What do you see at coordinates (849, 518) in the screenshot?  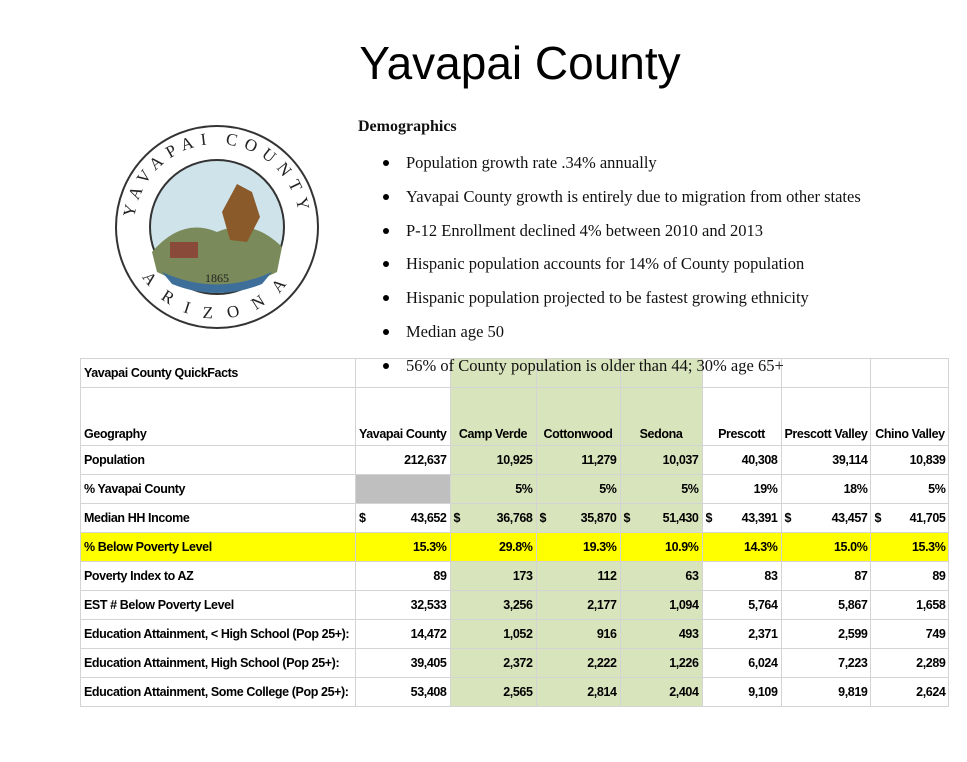 I see `cell-value: 43,457` at bounding box center [849, 518].